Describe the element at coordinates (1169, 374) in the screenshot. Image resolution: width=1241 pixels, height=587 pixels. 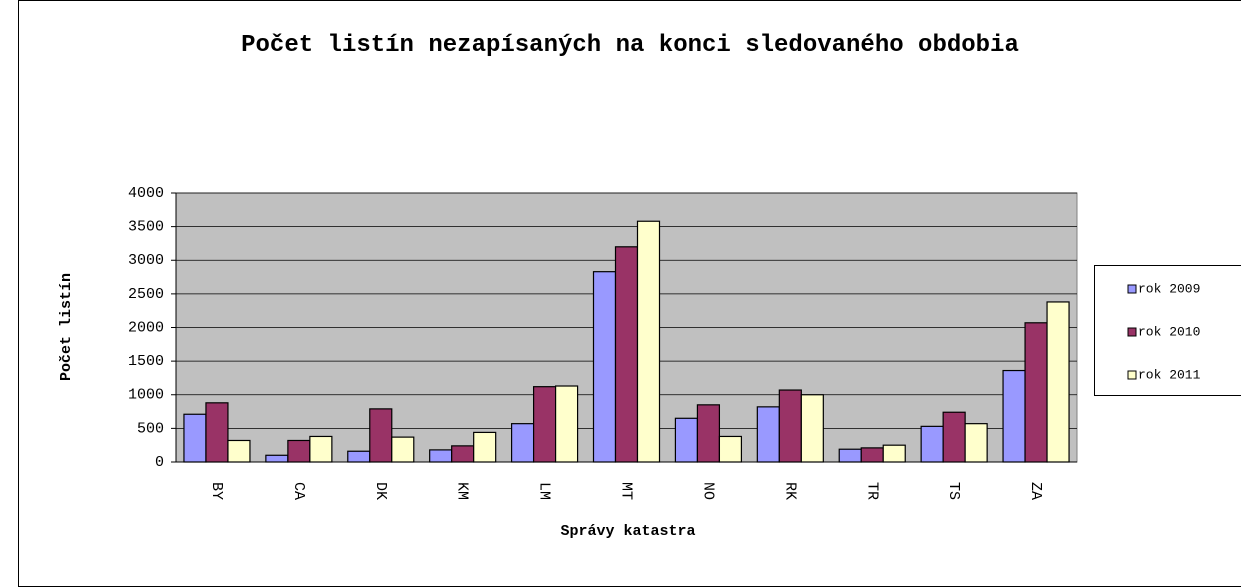
I see `legend-label: rok 2011` at that location.